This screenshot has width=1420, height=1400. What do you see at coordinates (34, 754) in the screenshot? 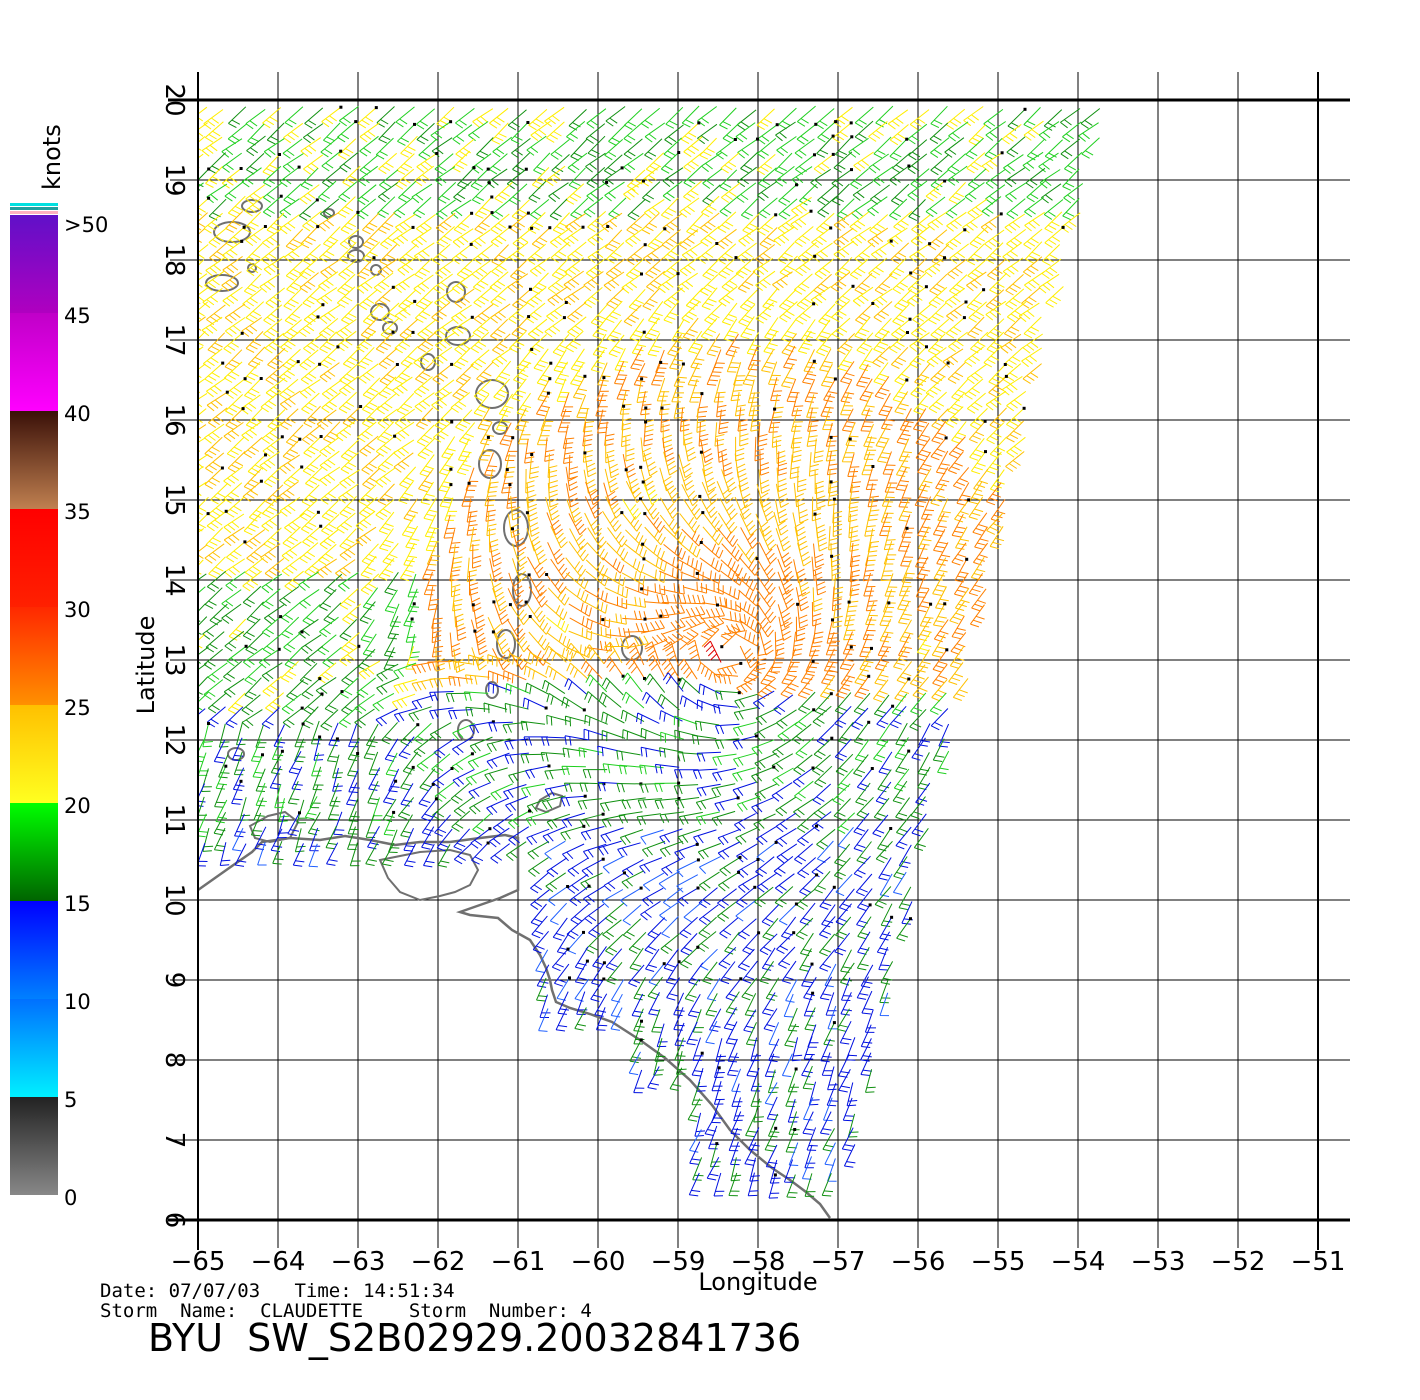
I see `legend-band` at bounding box center [34, 754].